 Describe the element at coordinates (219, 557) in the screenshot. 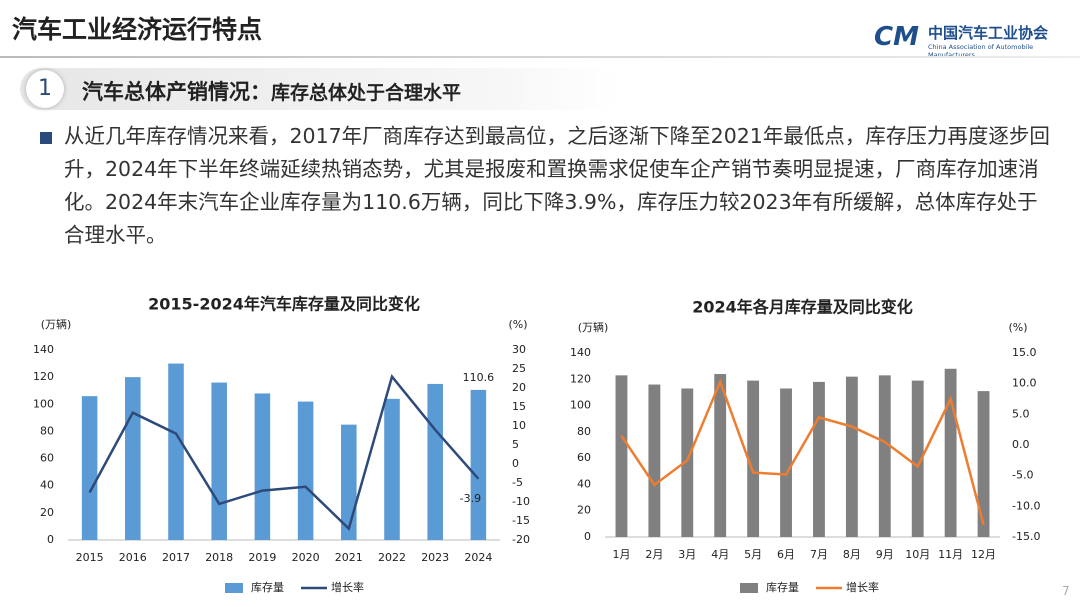

I see `x-tick-label: 2018` at that location.